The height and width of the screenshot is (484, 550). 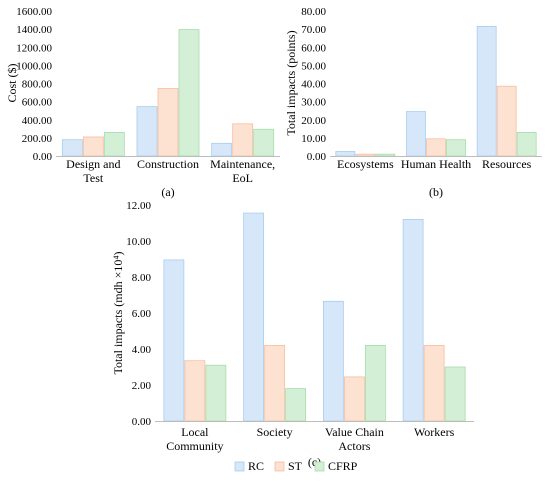 What do you see at coordinates (34, 12) in the screenshot?
I see `y-tick-label: 1600.00` at bounding box center [34, 12].